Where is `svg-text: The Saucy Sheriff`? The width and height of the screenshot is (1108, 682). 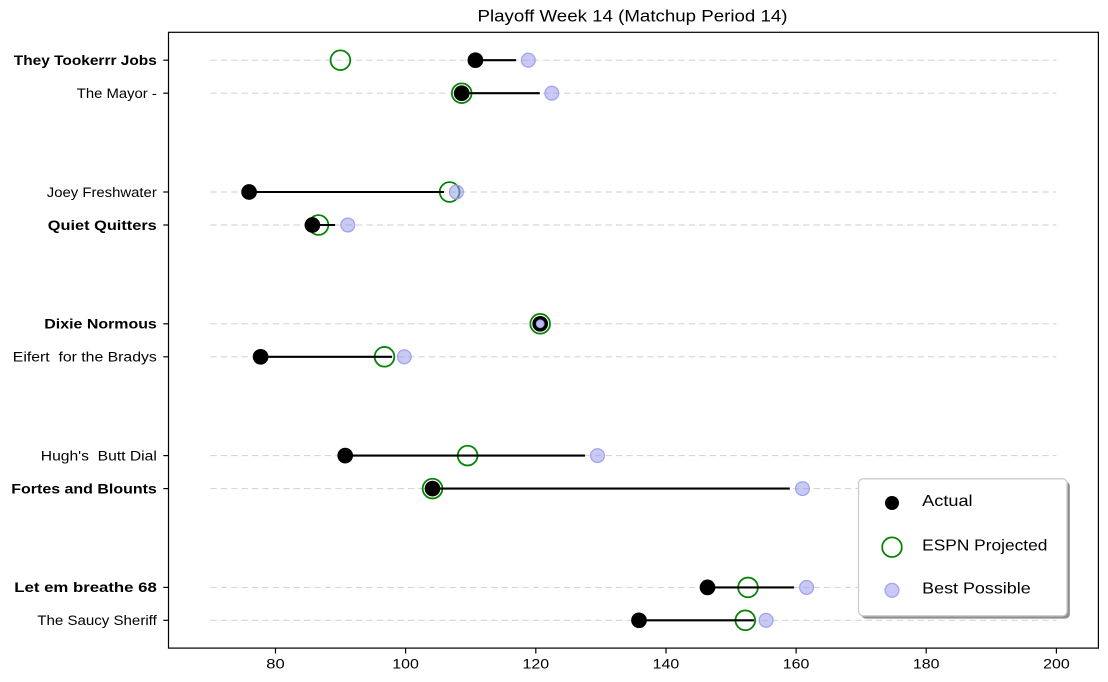 svg-text: The Saucy Sheriff is located at coordinates (97, 620).